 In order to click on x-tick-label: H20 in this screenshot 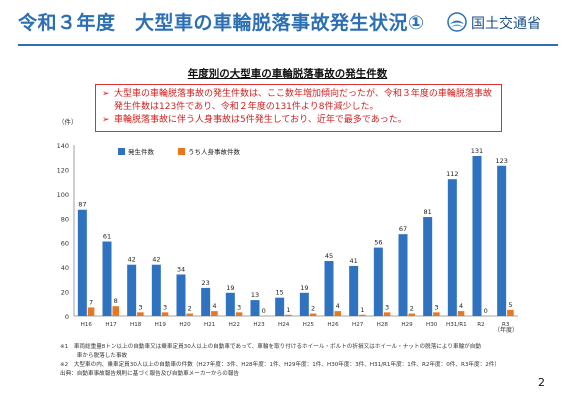, I will do `click(185, 325)`.